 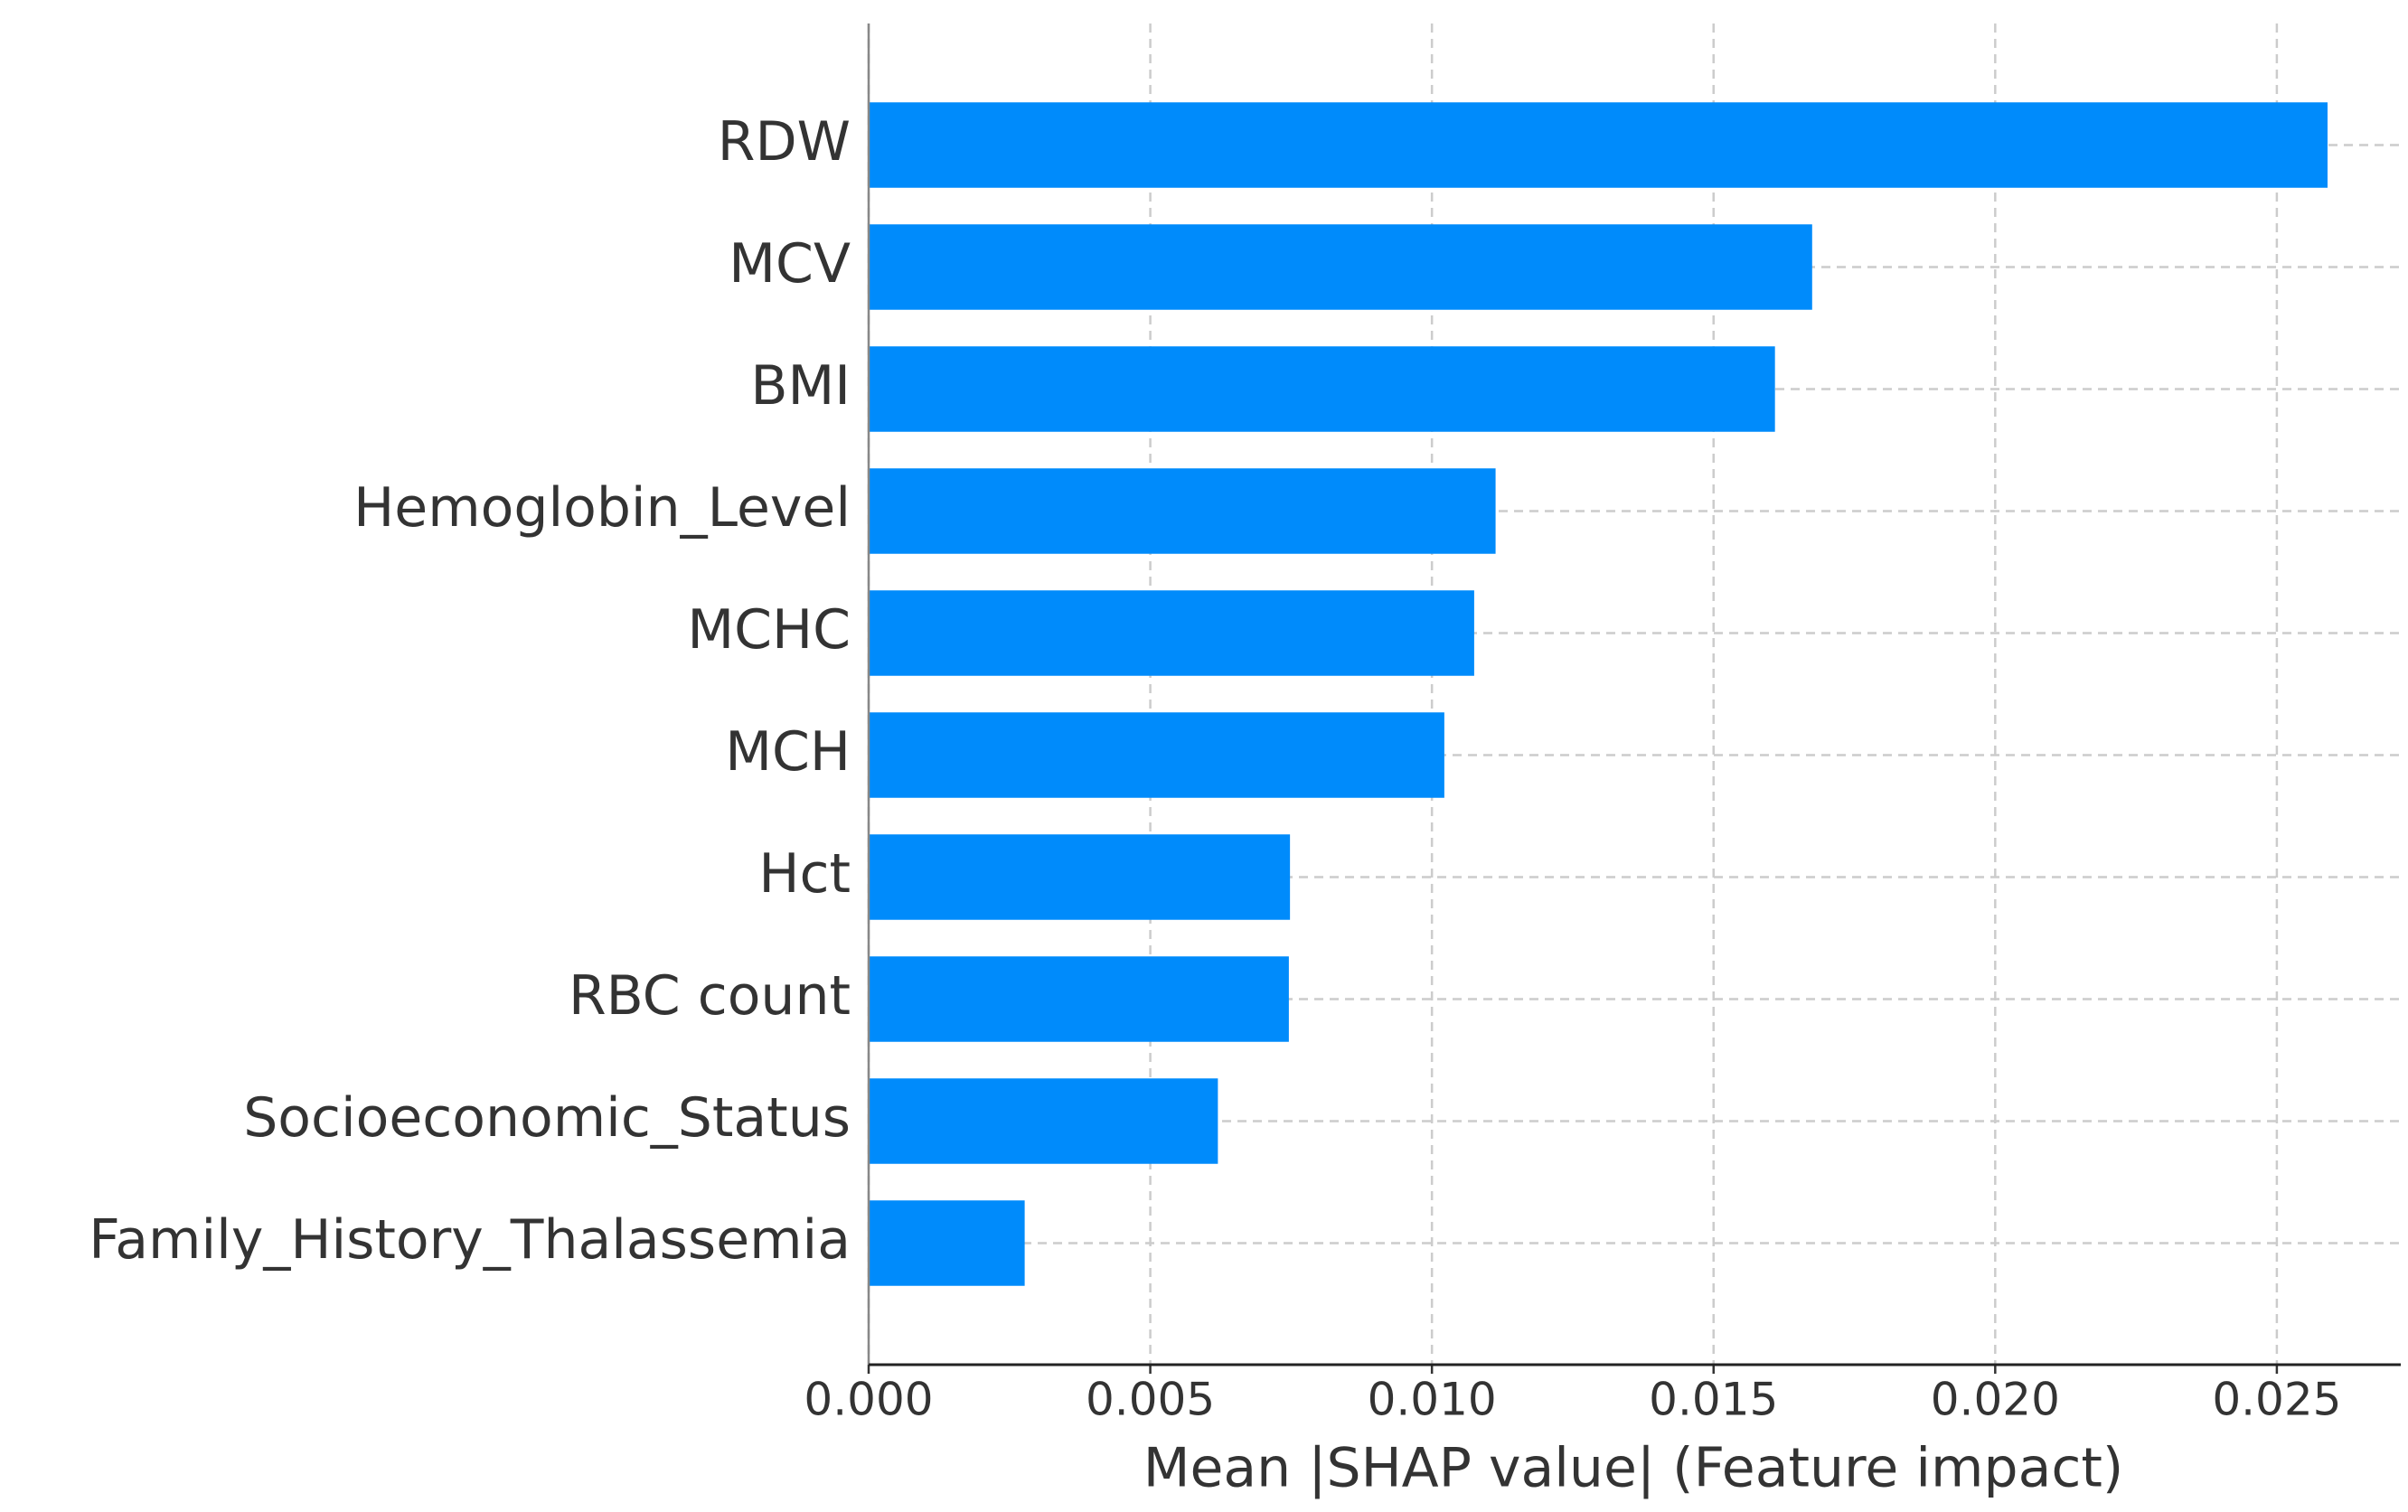 I want to click on x-tick-label: 0.000, so click(x=868, y=1400).